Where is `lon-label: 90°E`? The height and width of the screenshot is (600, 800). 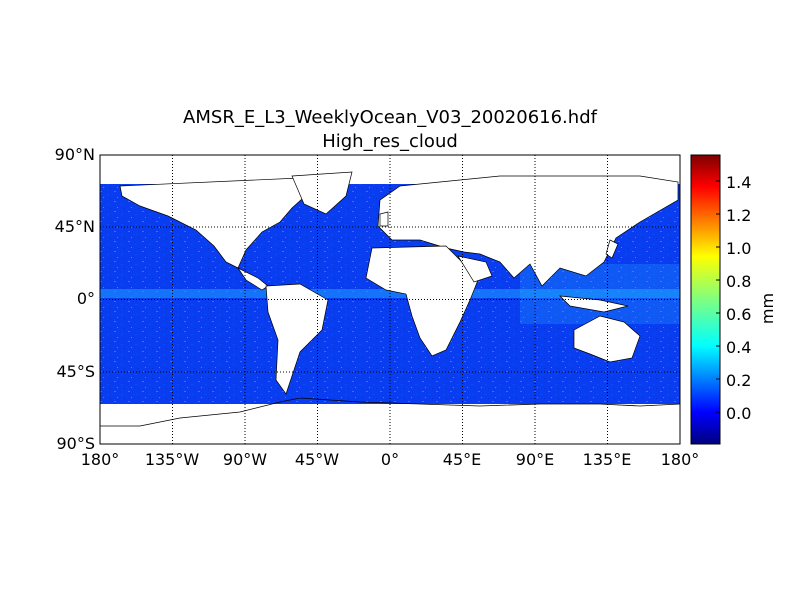
lon-label: 90°E is located at coordinates (535, 459).